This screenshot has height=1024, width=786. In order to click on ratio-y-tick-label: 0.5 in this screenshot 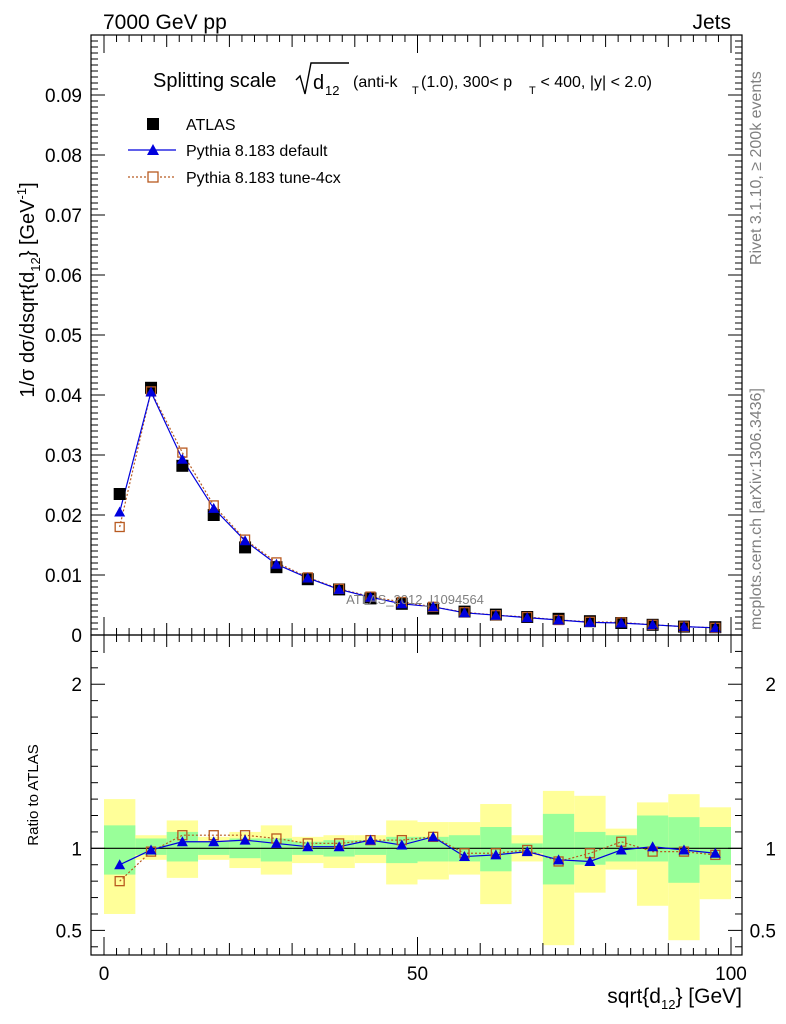, I will do `click(69, 931)`.